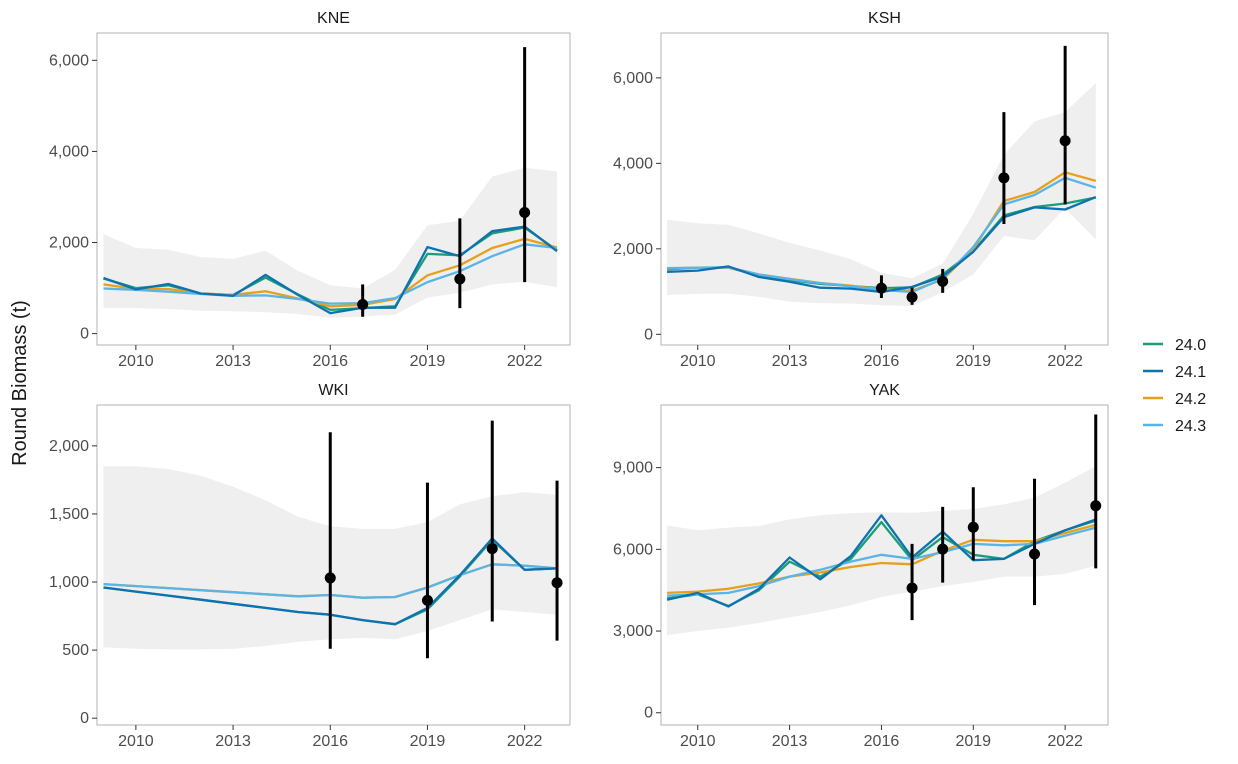  Describe the element at coordinates (884, 18) in the screenshot. I see `panel-title: KSH` at that location.